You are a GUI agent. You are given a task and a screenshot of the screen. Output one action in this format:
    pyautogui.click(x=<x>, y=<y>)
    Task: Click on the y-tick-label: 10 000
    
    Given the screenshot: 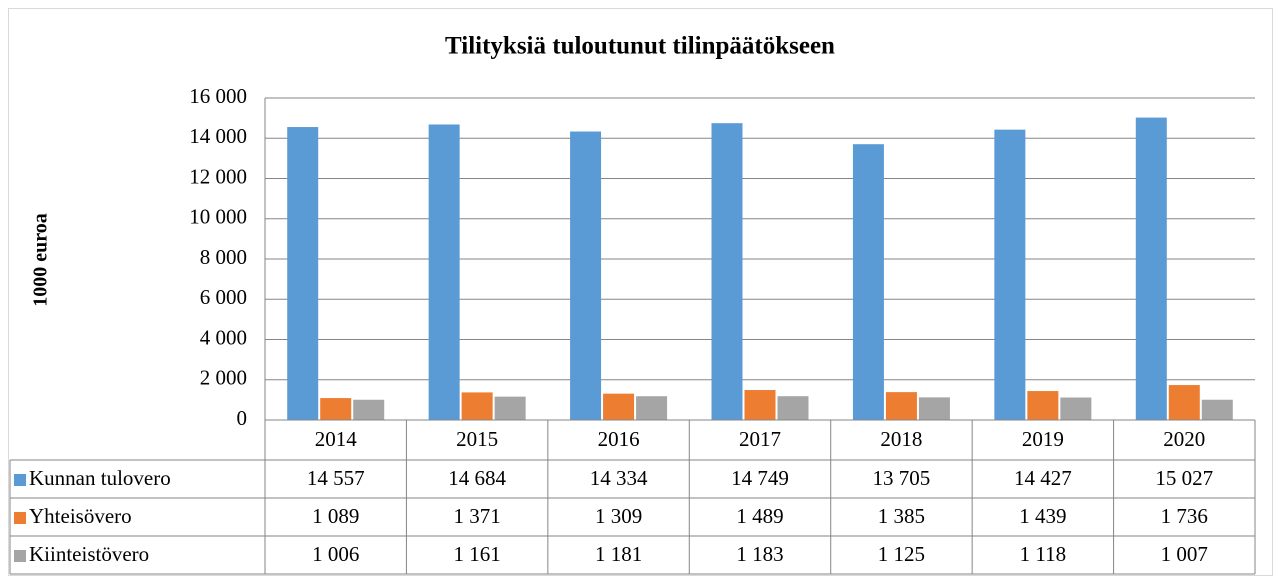 What is the action you would take?
    pyautogui.click(x=218, y=217)
    